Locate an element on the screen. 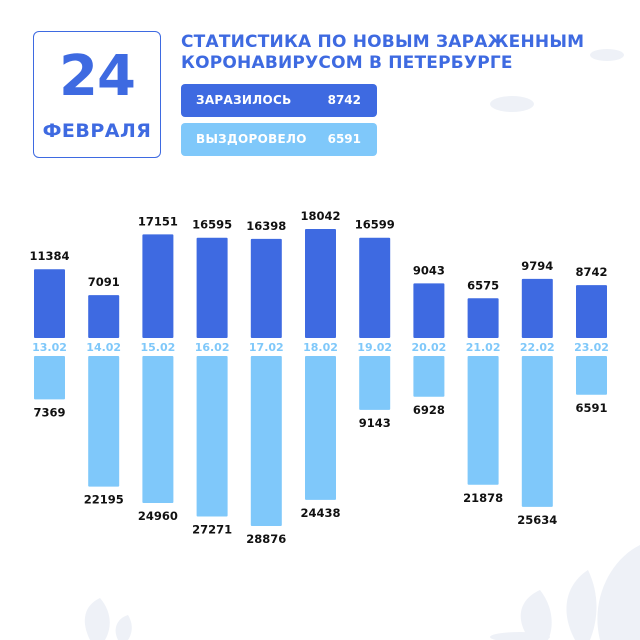  leaf-decoration-bottom-left is located at coordinates (108, 619).